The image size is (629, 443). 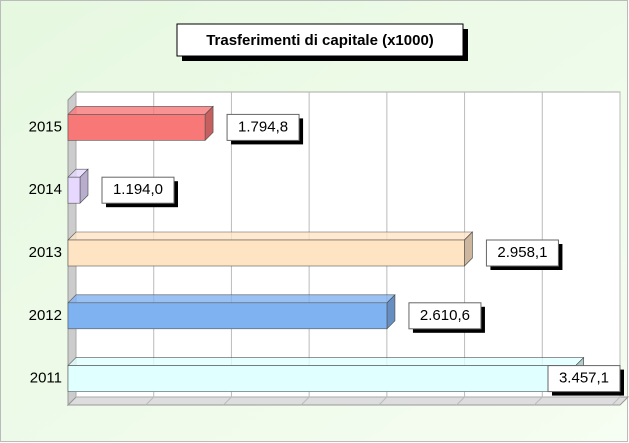 I want to click on value-label: 1.794,8, so click(x=263, y=126).